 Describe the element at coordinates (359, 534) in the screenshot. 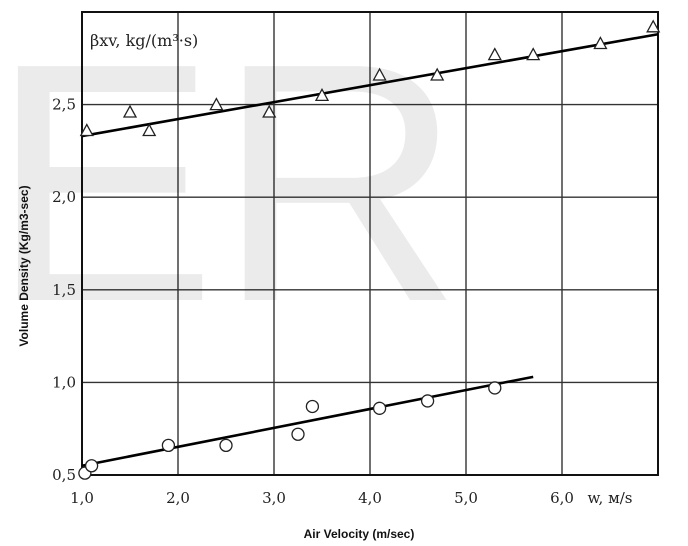

I see `x-axis-title: Air Velocity (m/sec)` at that location.